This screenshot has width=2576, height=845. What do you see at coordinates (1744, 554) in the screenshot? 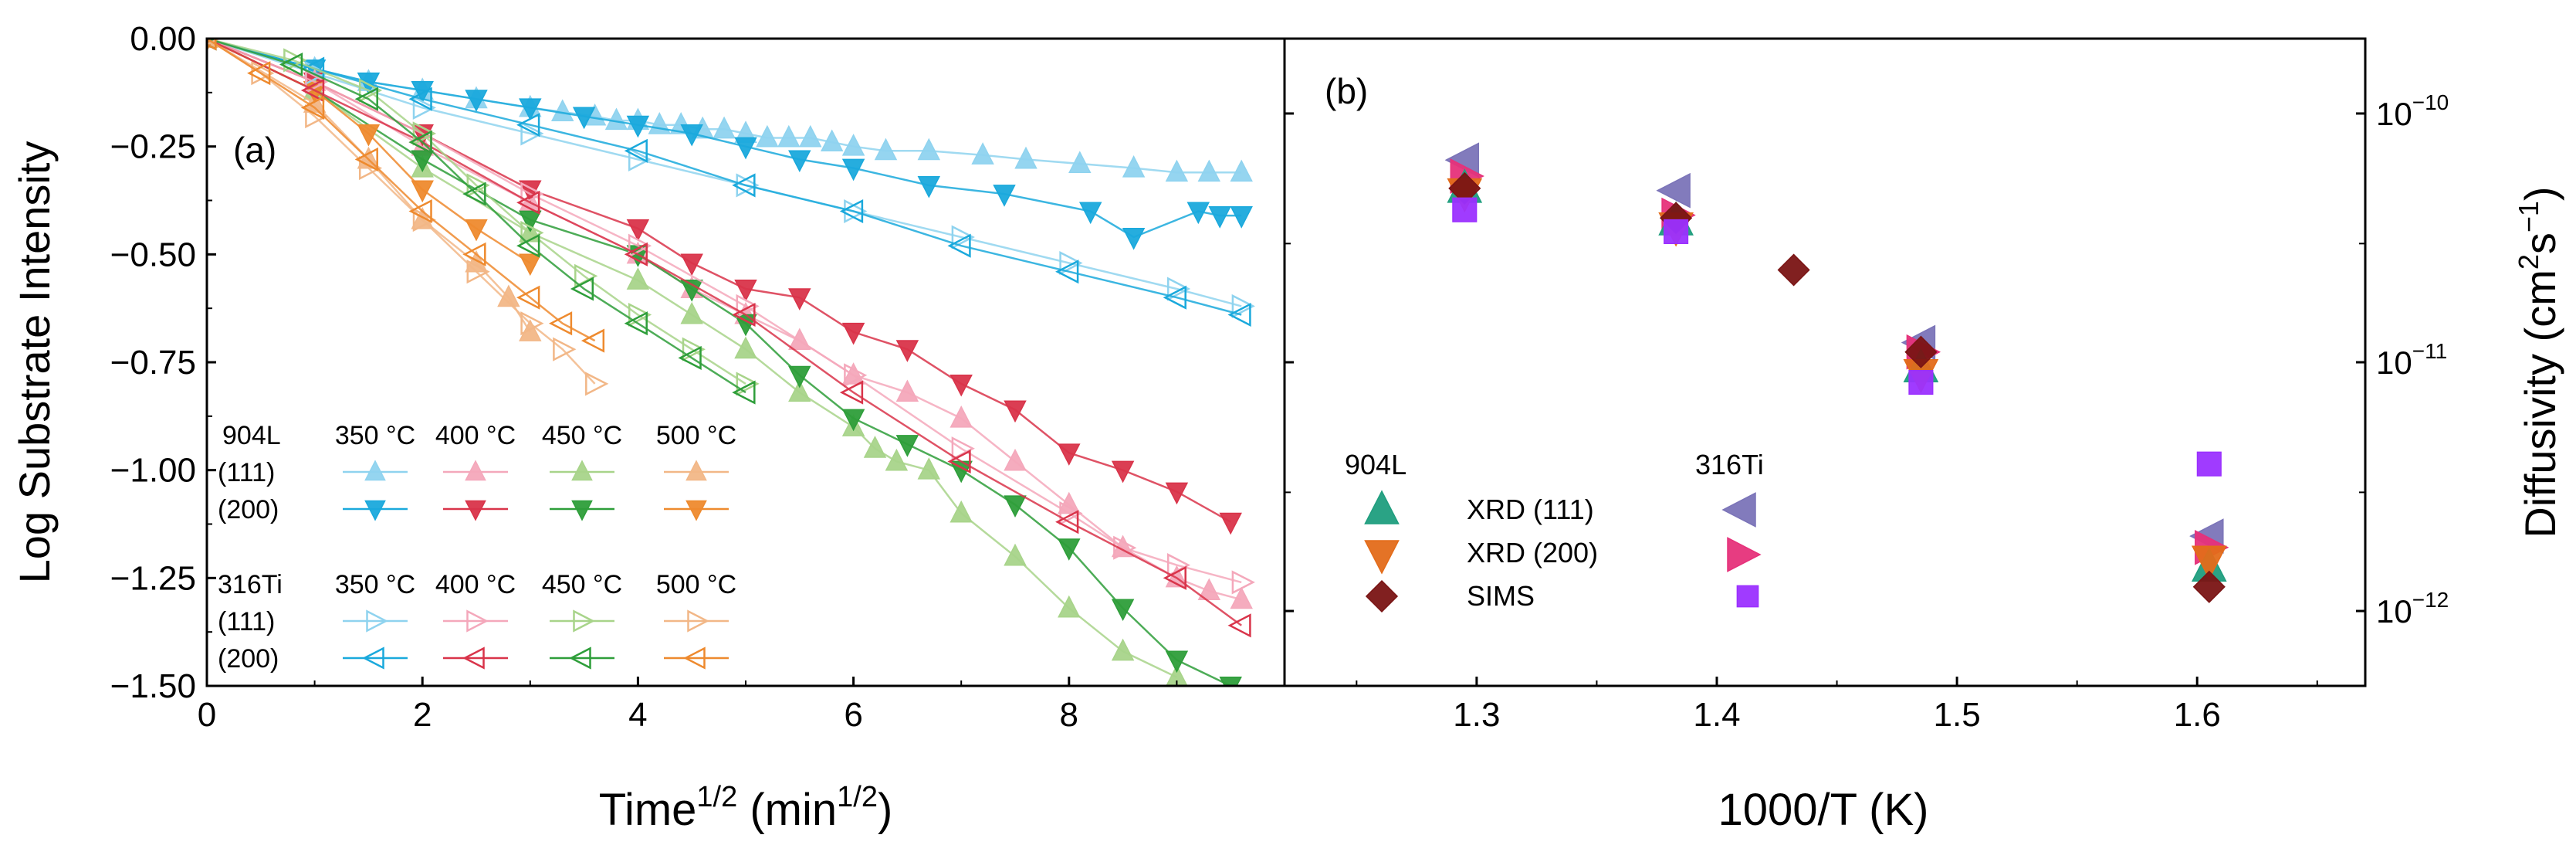
I see `legend-b-marker` at bounding box center [1744, 554].